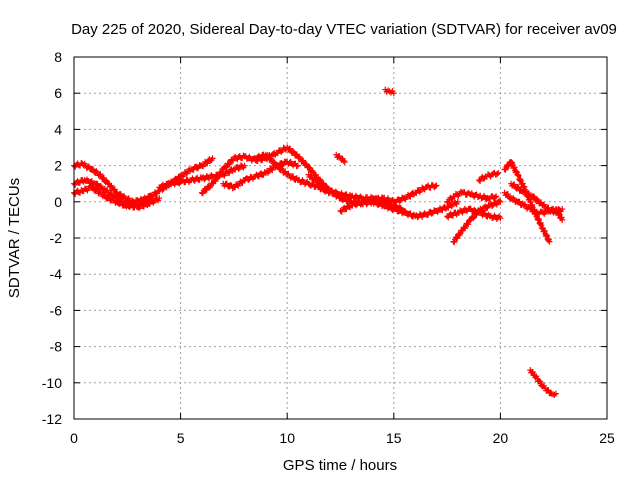  I want to click on series-track-n, so click(389, 91).